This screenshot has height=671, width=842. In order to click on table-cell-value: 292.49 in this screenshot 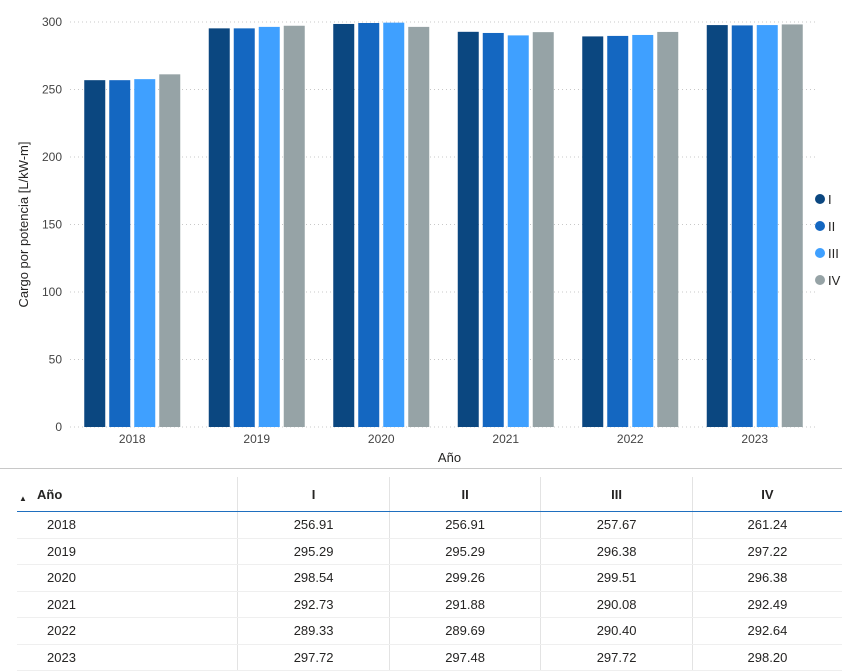, I will do `click(766, 604)`.